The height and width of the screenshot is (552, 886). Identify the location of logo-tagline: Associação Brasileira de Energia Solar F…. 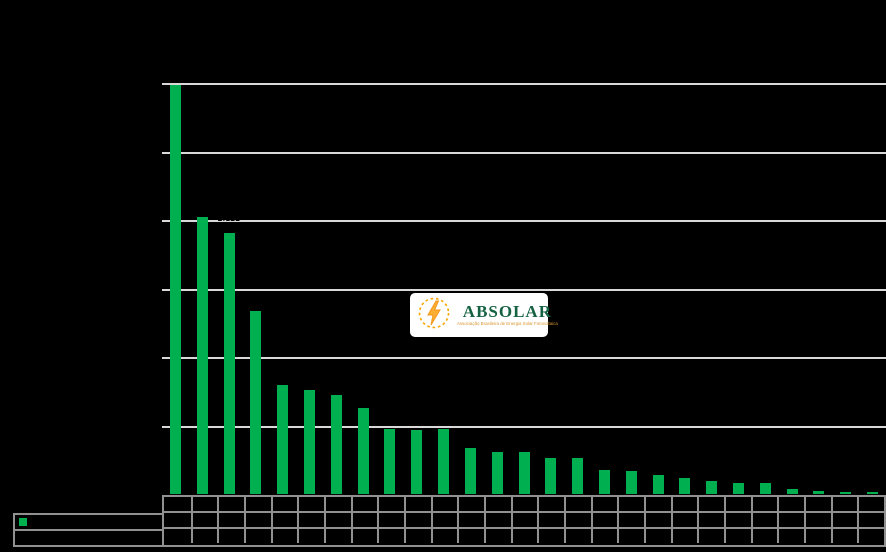
(507, 324).